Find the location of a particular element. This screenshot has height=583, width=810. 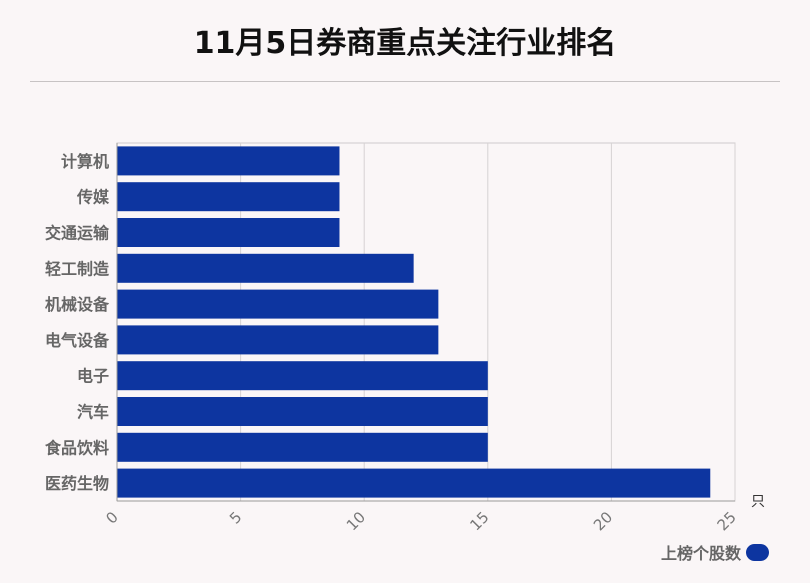

category-label: 交通运输 is located at coordinates (77, 233).